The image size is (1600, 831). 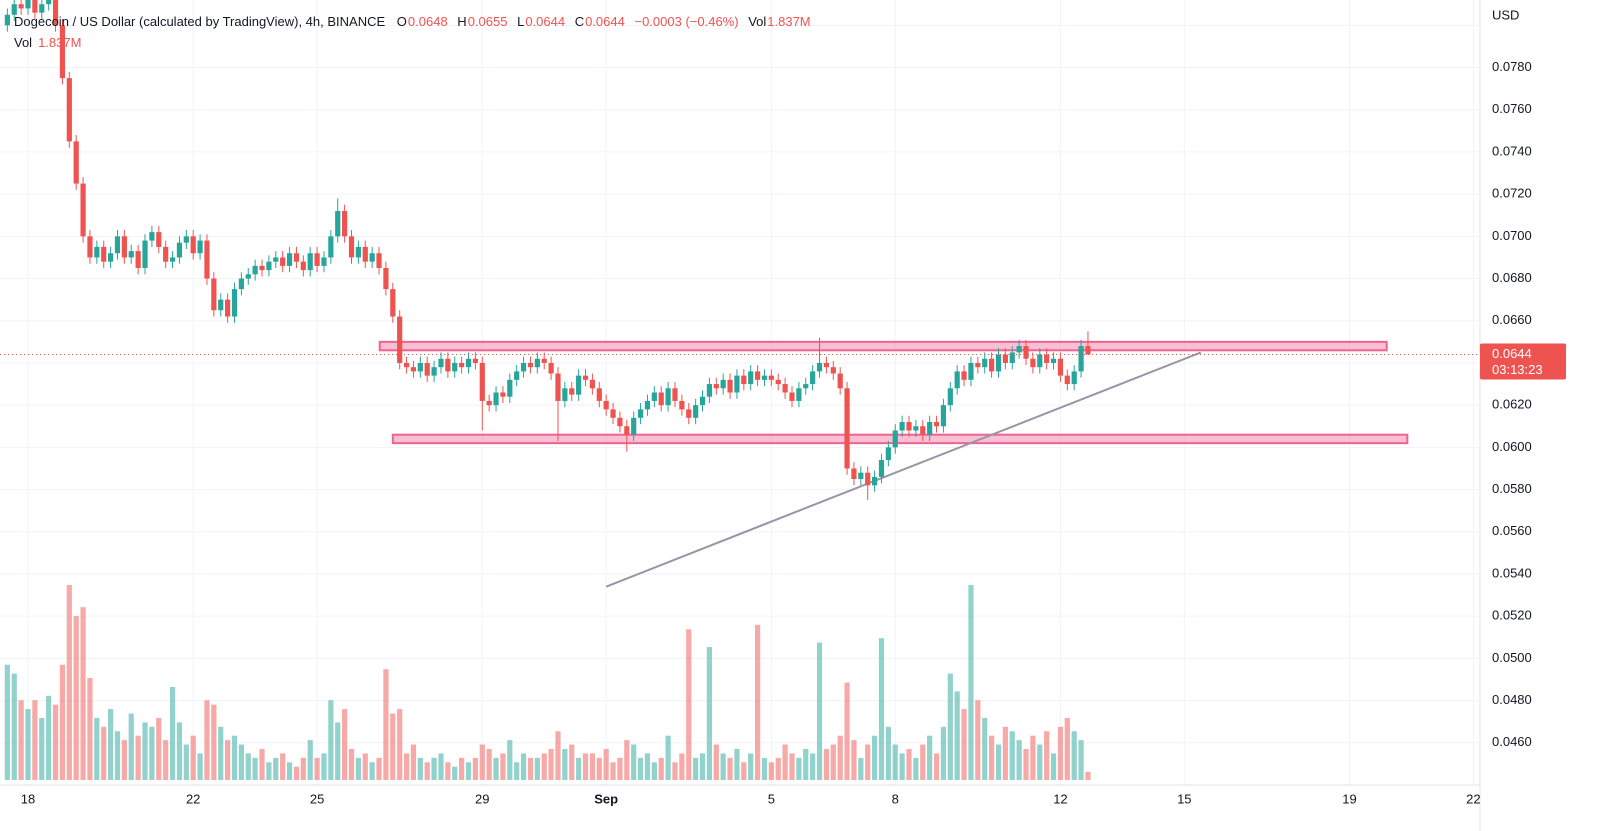 I want to click on y-tick-label: 0.0700, so click(x=1512, y=235).